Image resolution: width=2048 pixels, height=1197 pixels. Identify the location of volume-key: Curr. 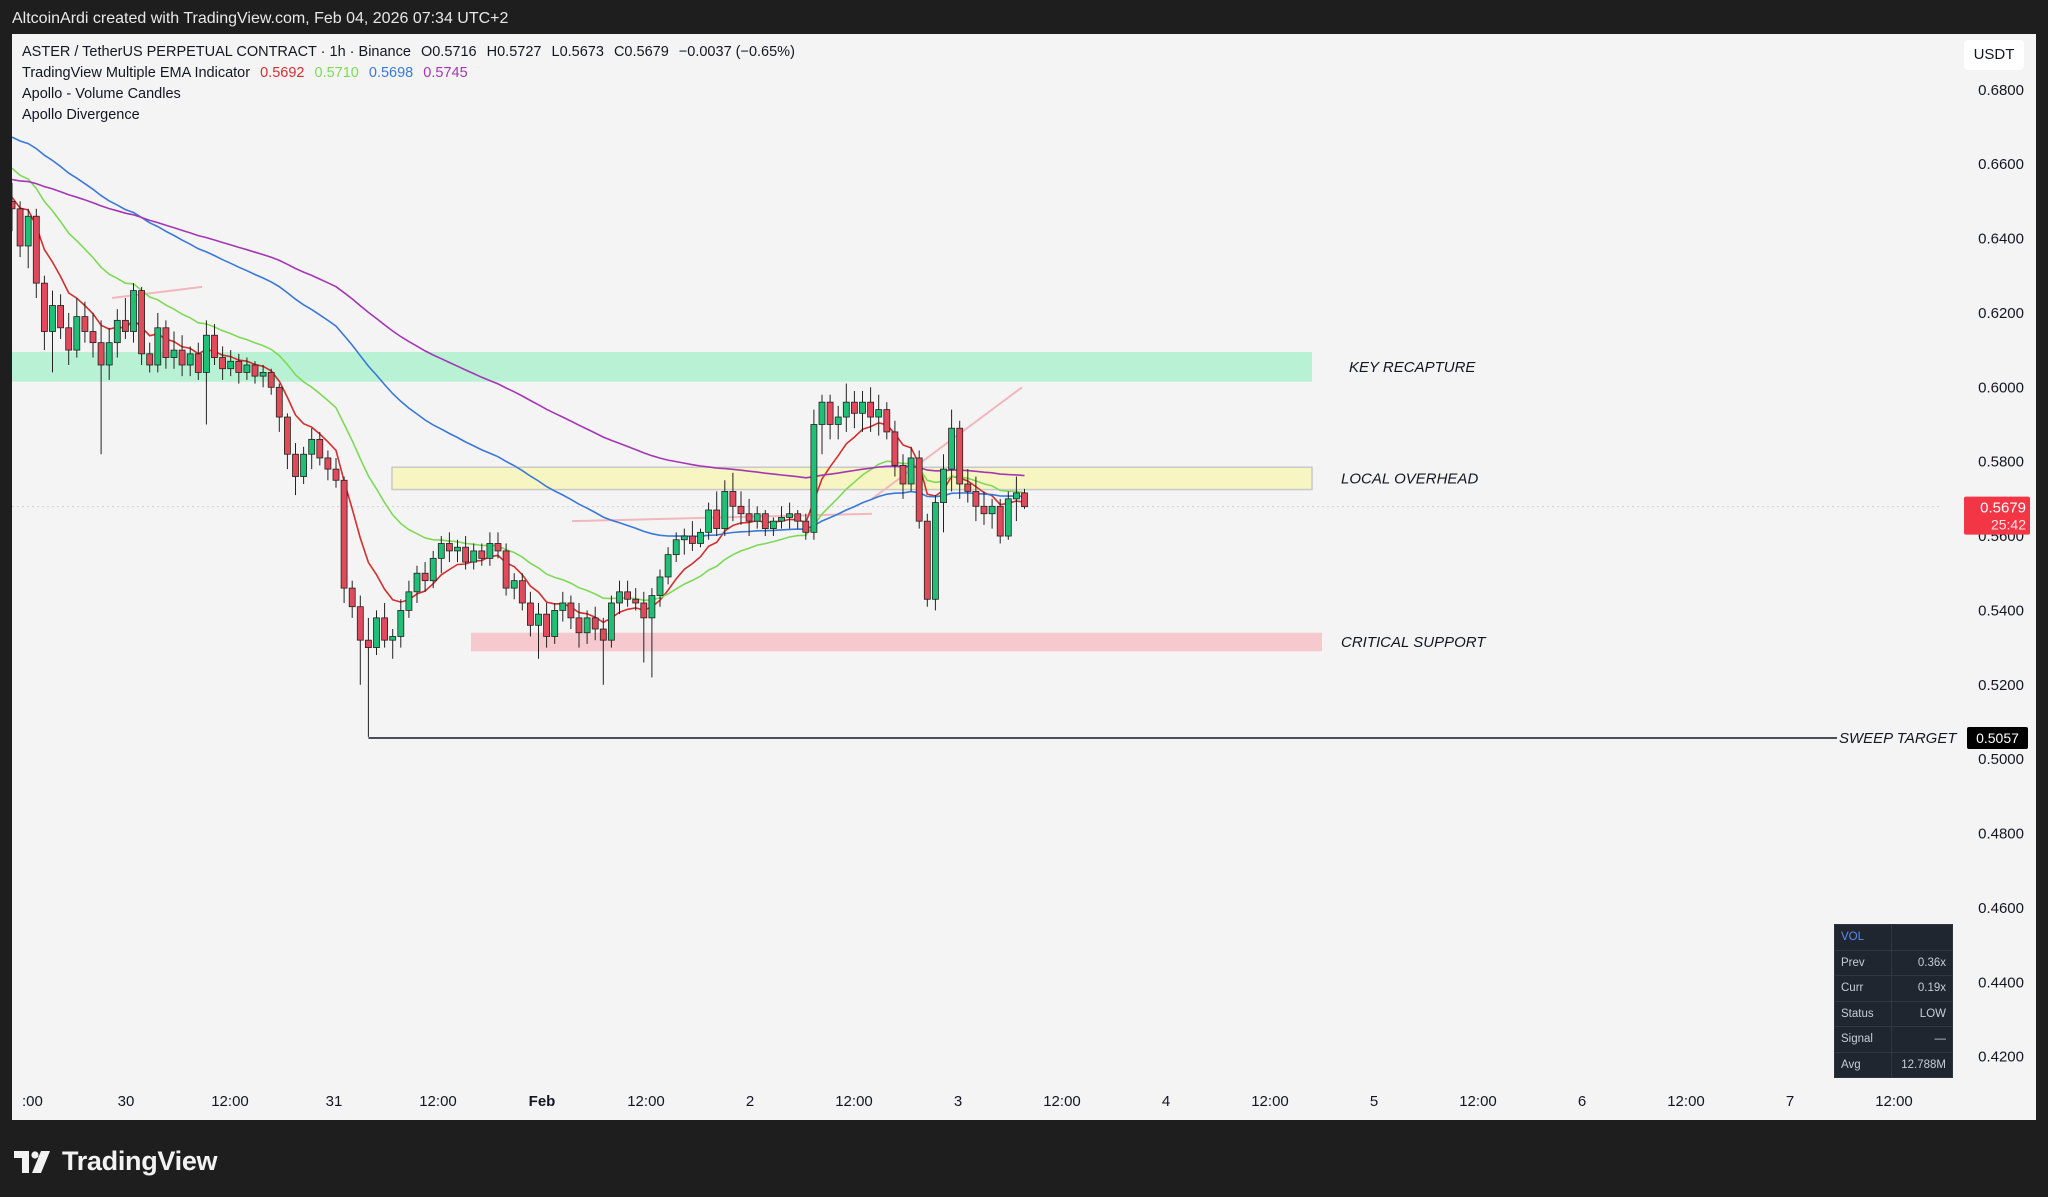
(1863, 988).